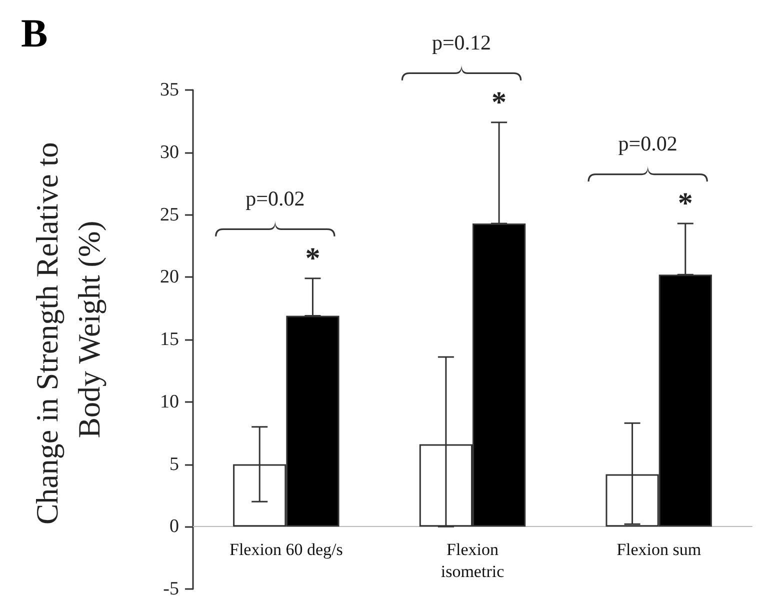  I want to click on y-tick-label: 25, so click(169, 215).